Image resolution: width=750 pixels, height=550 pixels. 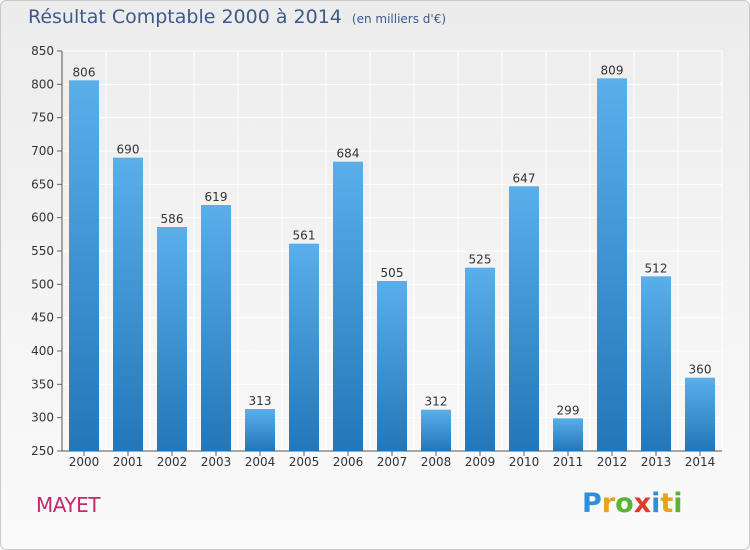 What do you see at coordinates (304, 462) in the screenshot?
I see `x-tick-label: 2005` at bounding box center [304, 462].